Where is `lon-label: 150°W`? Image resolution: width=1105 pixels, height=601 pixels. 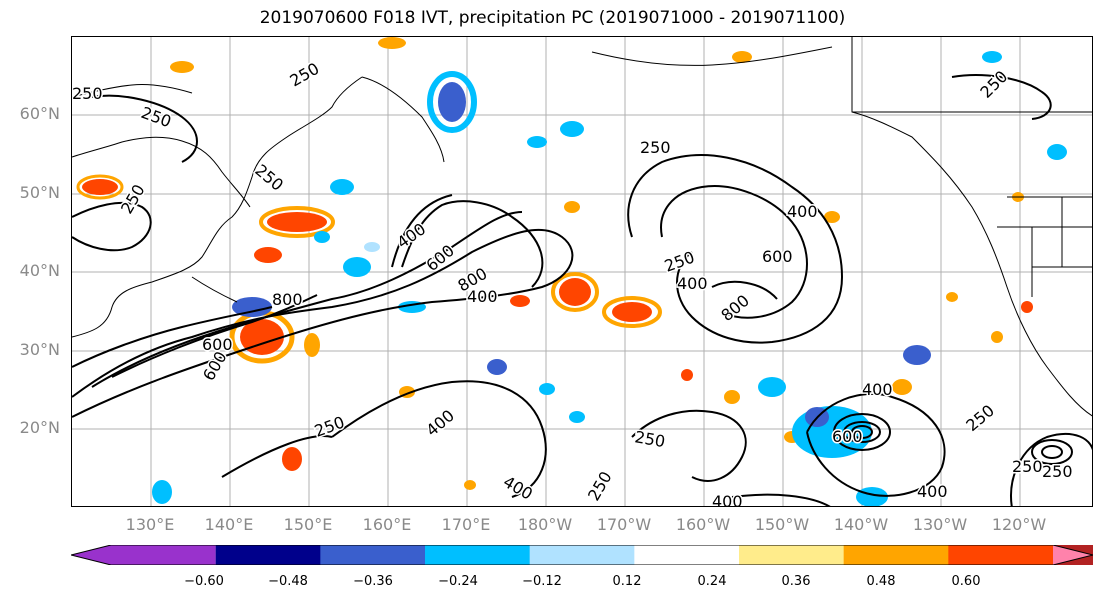 lon-label: 150°W is located at coordinates (782, 524).